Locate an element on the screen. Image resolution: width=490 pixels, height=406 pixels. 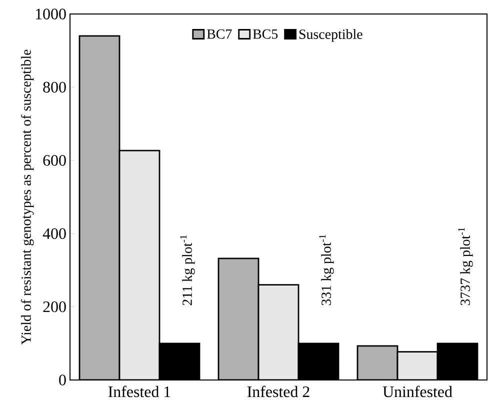
y-tick-label: 0 is located at coordinates (62, 380).